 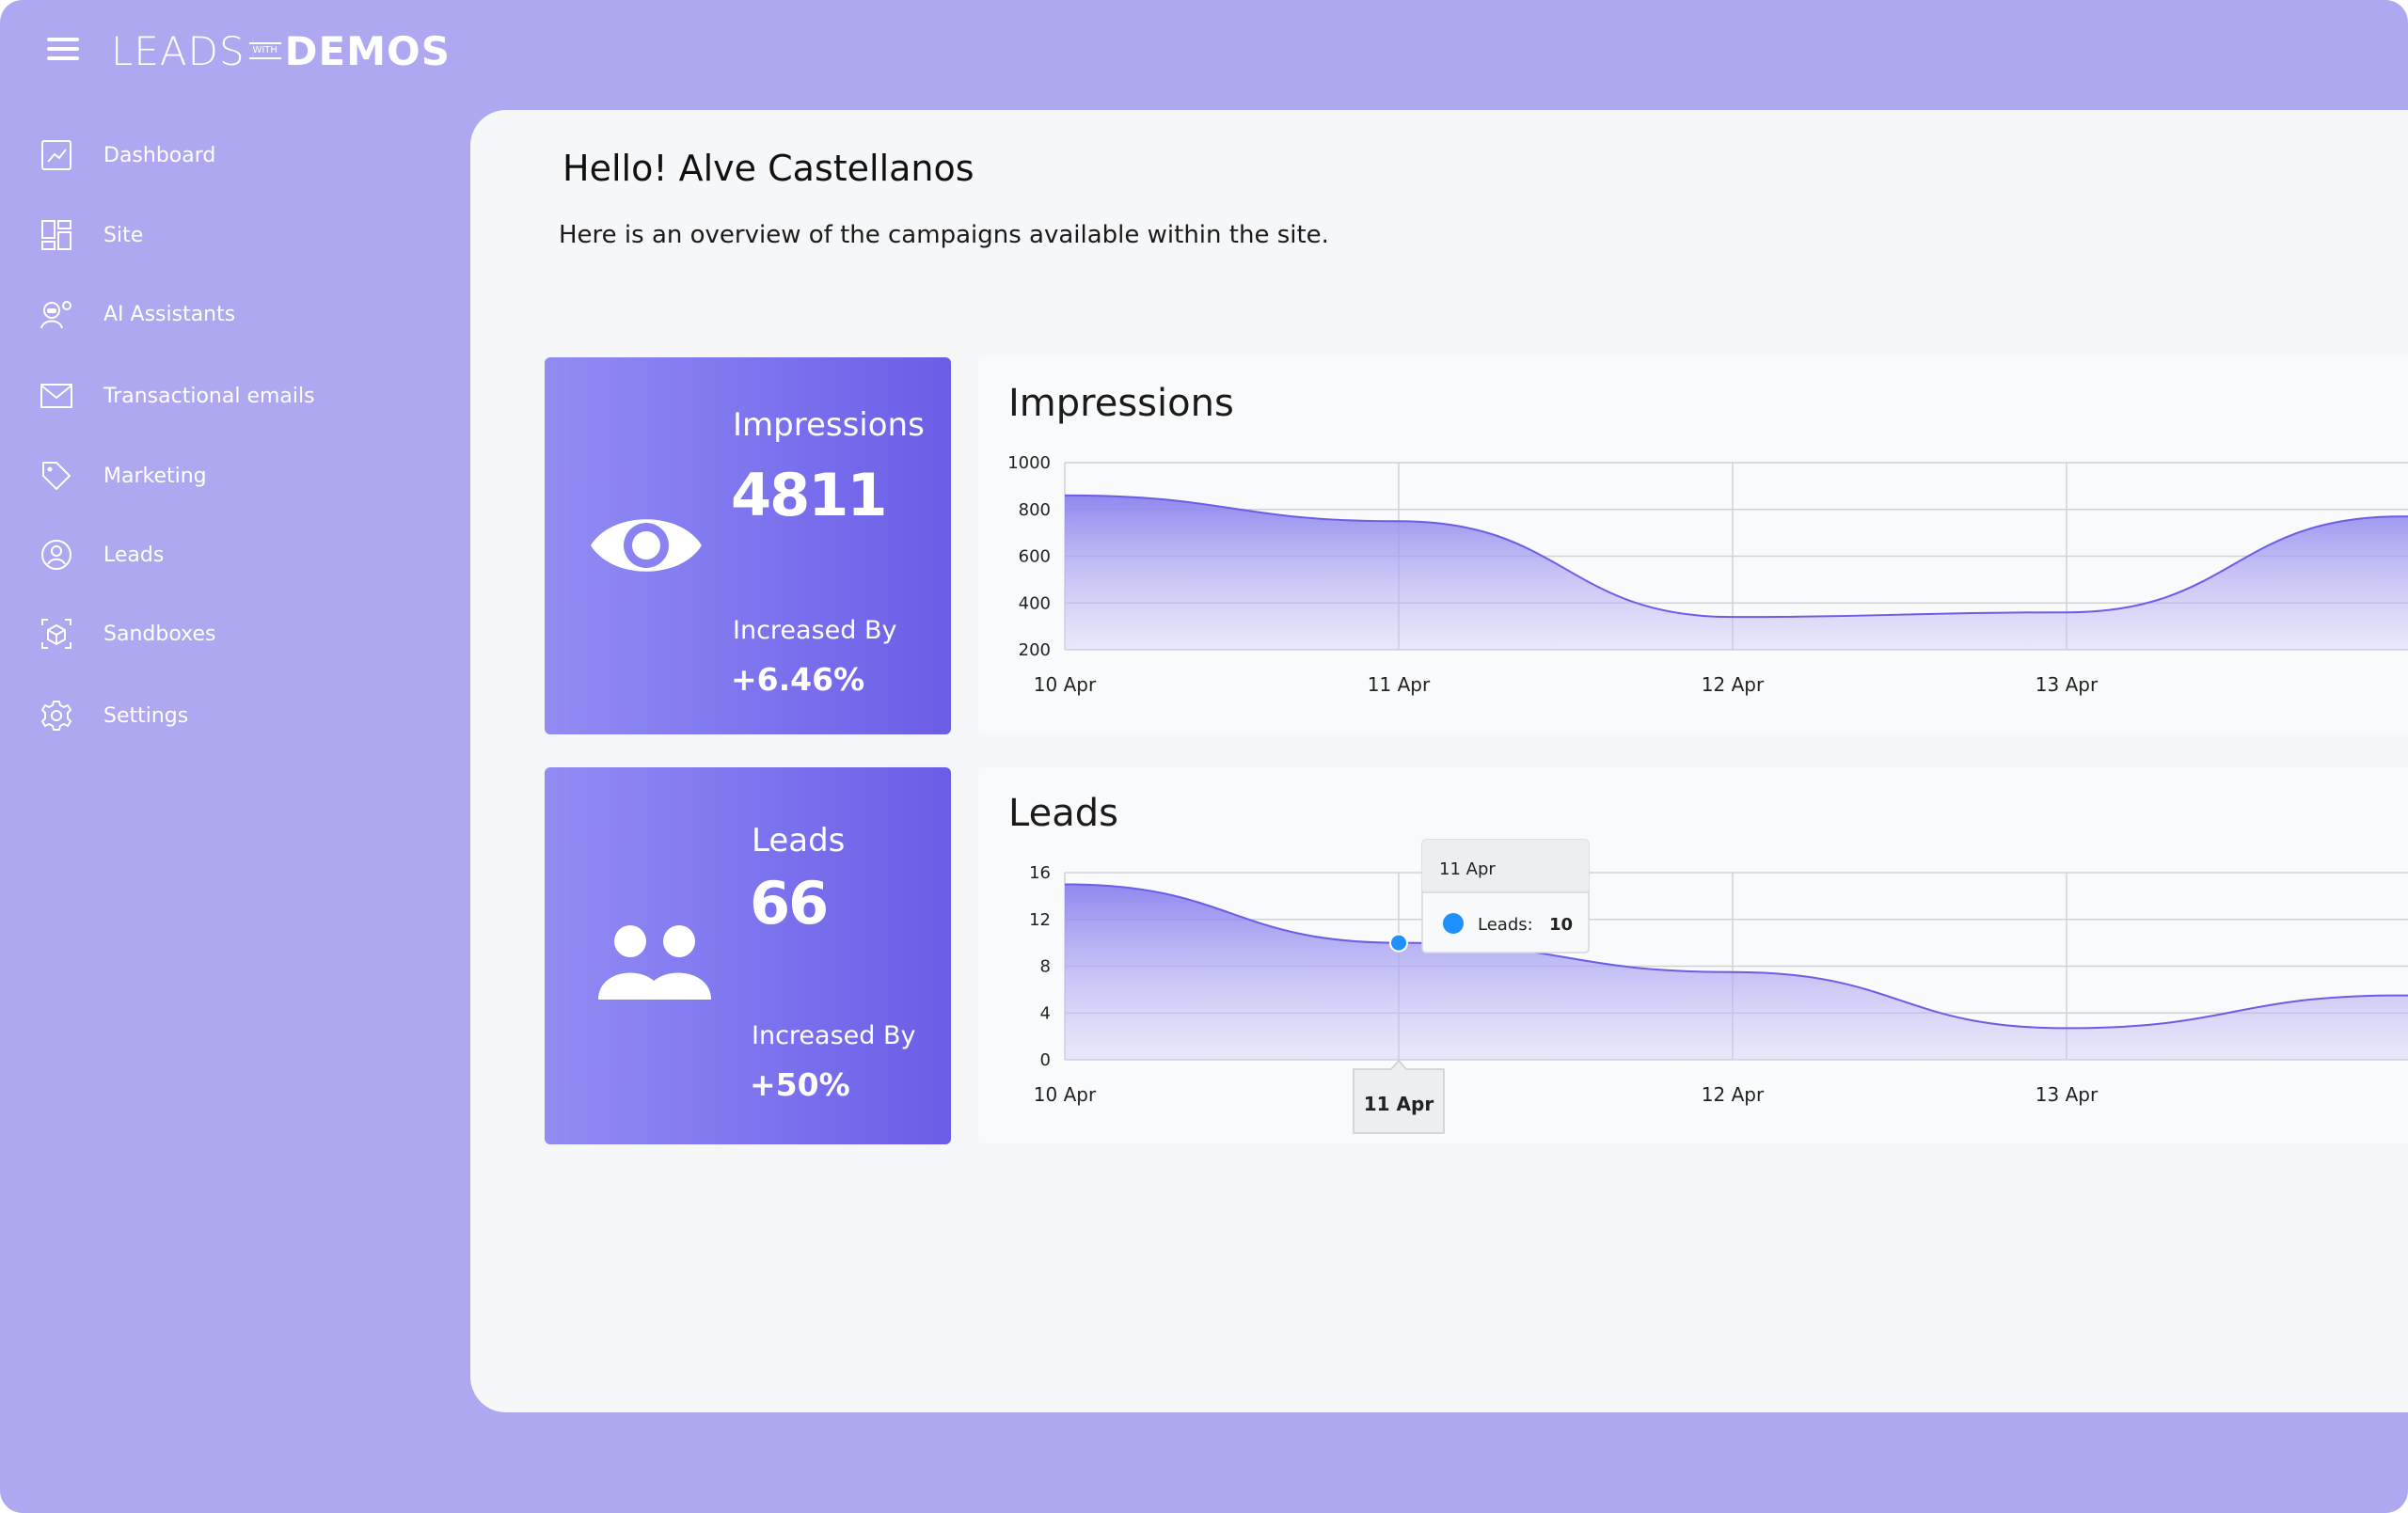 What do you see at coordinates (1035, 650) in the screenshot?
I see `y-tick-label: 200` at bounding box center [1035, 650].